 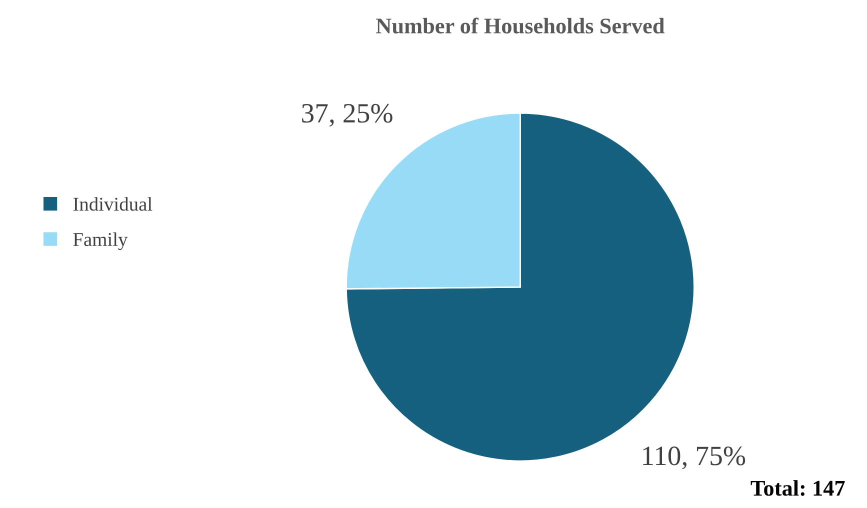 What do you see at coordinates (520, 26) in the screenshot?
I see `chart-title: Number of Households Served` at bounding box center [520, 26].